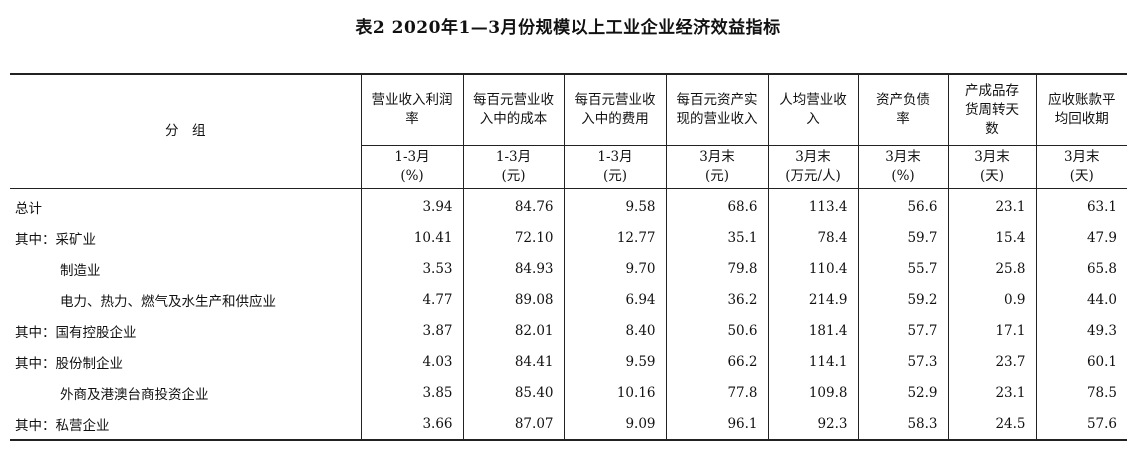 The width and height of the screenshot is (1136, 454). I want to click on table-cell: 36.2, so click(716, 299).